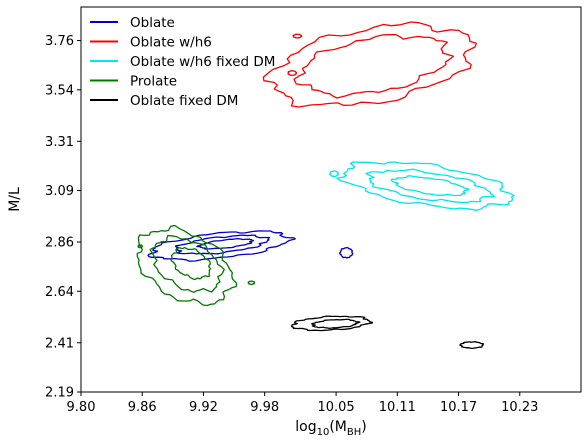 The height and width of the screenshot is (441, 585). I want to click on series-oblate-fixed-dm, so click(387, 332).